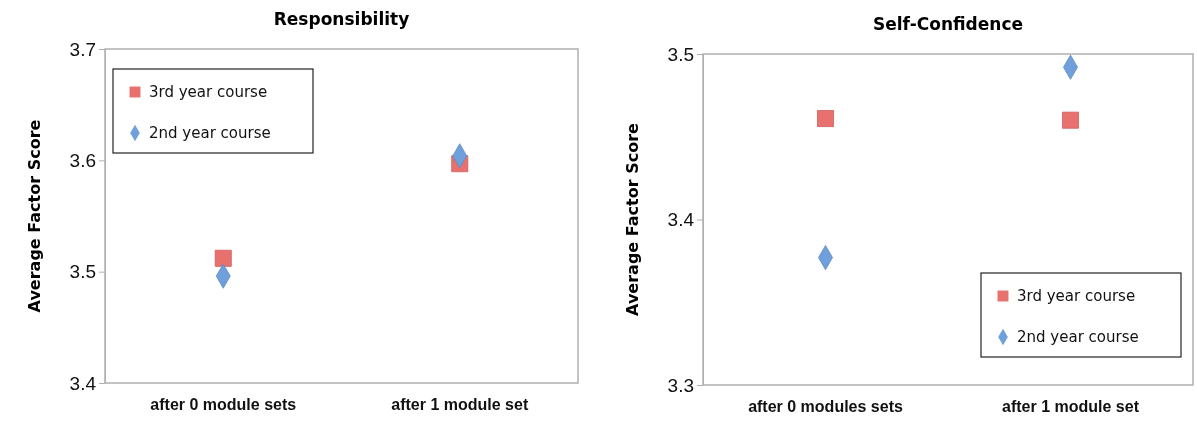 The height and width of the screenshot is (423, 1197). What do you see at coordinates (680, 385) in the screenshot?
I see `y-tick-label: 3.3` at bounding box center [680, 385].